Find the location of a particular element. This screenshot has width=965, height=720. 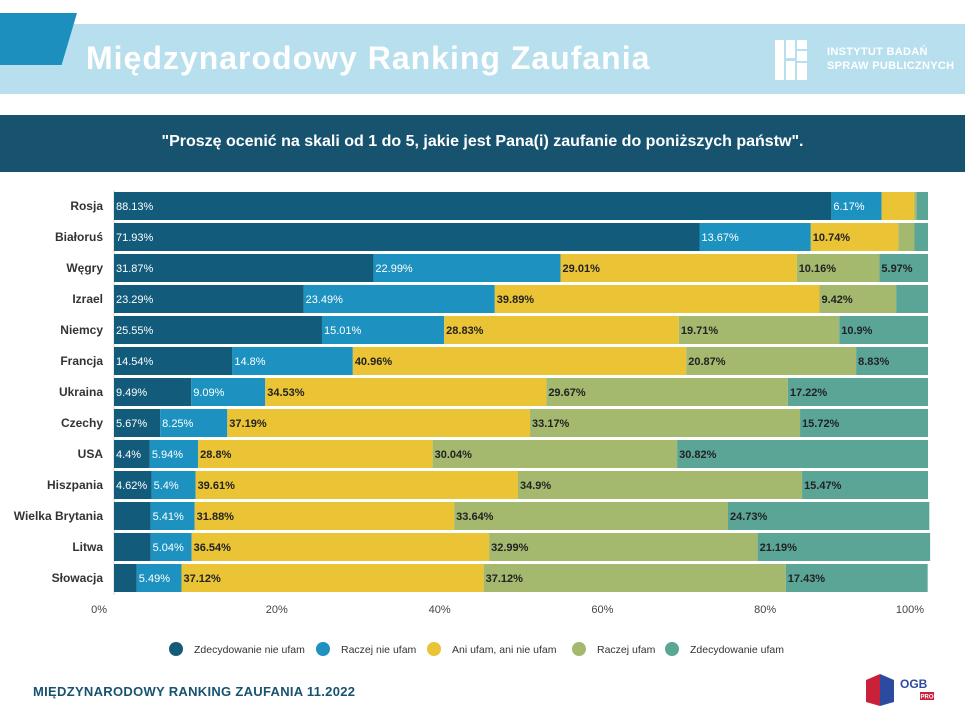

logo-line-1: INSTYTUT BADAŃ is located at coordinates (877, 52).